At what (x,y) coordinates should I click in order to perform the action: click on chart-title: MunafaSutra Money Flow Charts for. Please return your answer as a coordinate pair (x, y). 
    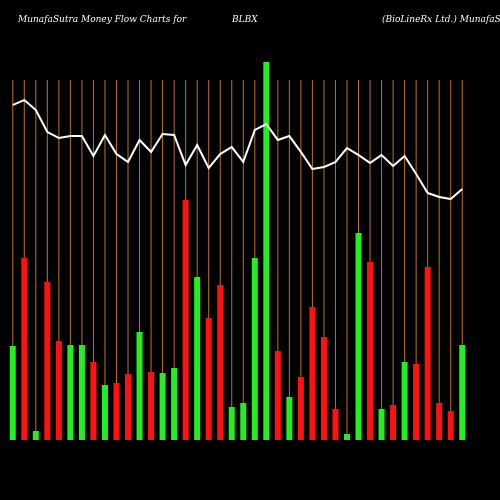
    Looking at the image, I should click on (102, 20).